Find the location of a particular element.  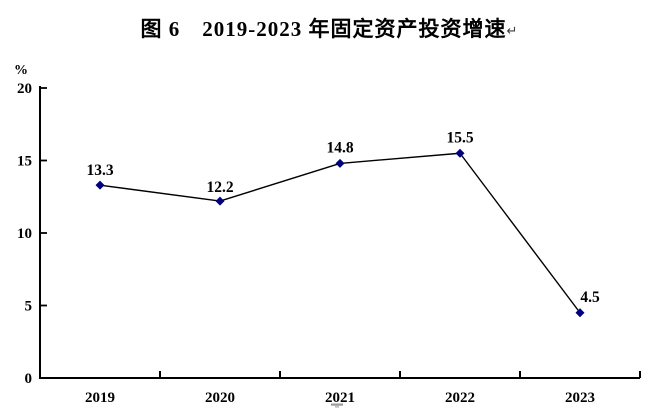

data-point-label: 12.2 is located at coordinates (219, 187).